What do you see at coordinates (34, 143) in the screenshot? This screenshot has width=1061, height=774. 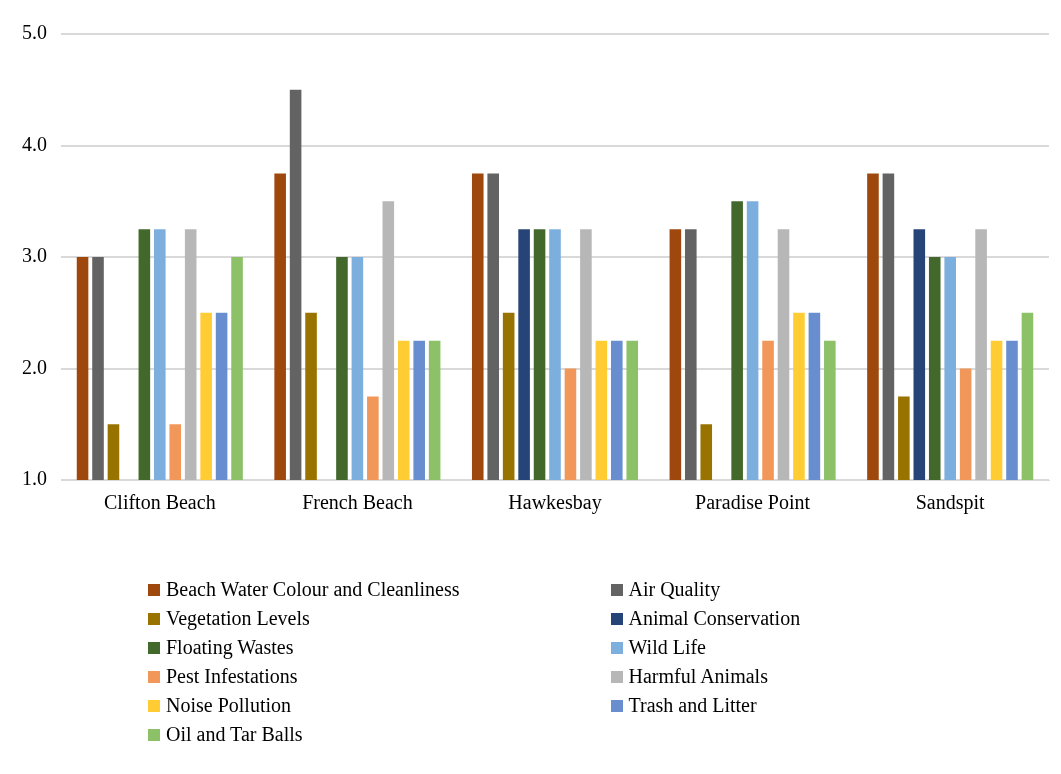 I see `y-tick-label: 4.0` at bounding box center [34, 143].